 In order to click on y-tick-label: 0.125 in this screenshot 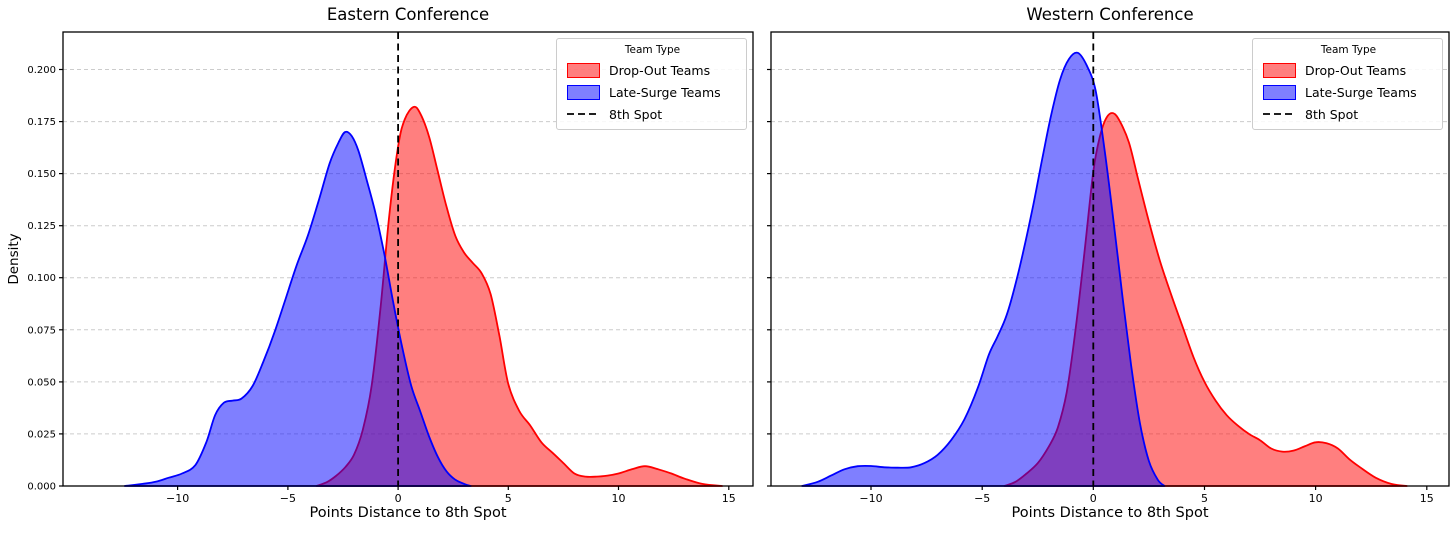, I will do `click(41, 226)`.